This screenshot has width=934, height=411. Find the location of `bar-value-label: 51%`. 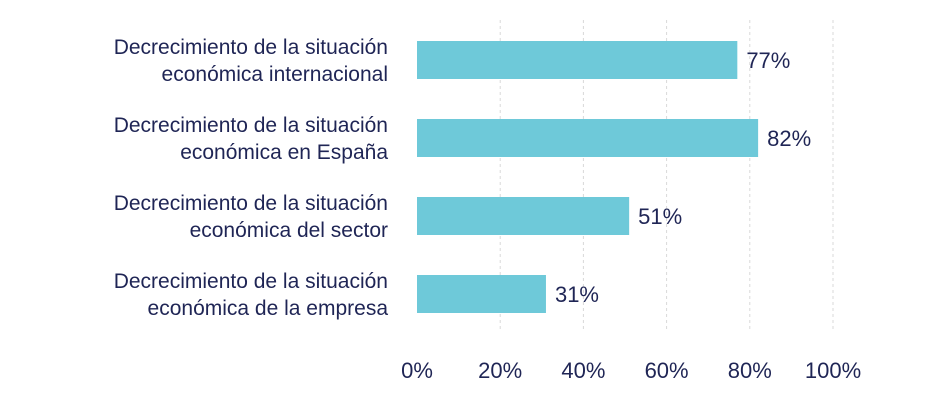

bar-value-label: 51% is located at coordinates (660, 216).